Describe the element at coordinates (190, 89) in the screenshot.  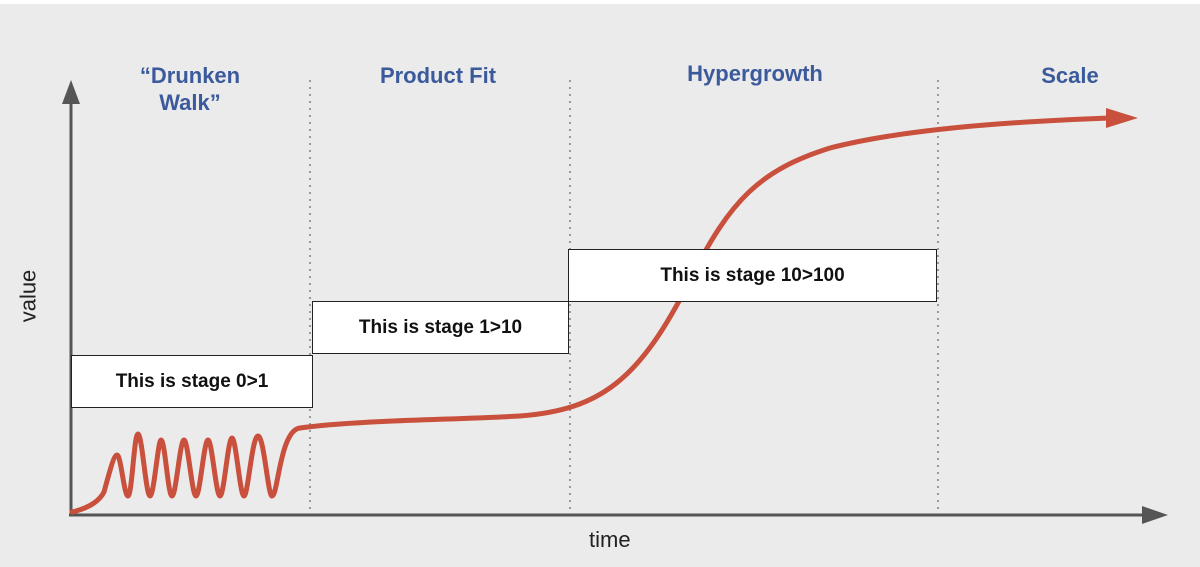
I see `phase-label-drunken-walk: “Drunken Walk”` at that location.